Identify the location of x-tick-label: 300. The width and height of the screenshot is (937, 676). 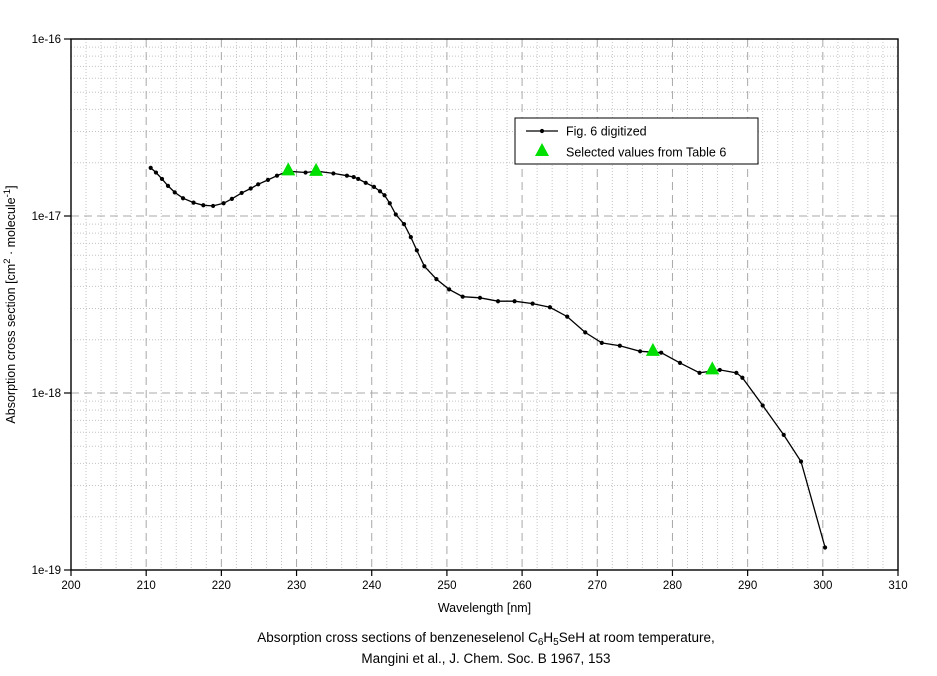
(822, 586).